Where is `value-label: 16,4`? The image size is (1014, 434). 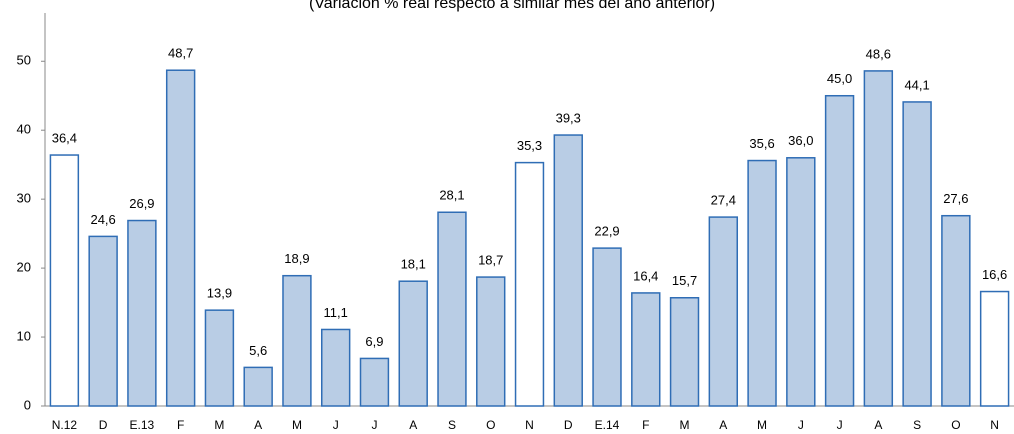 value-label: 16,4 is located at coordinates (645, 275).